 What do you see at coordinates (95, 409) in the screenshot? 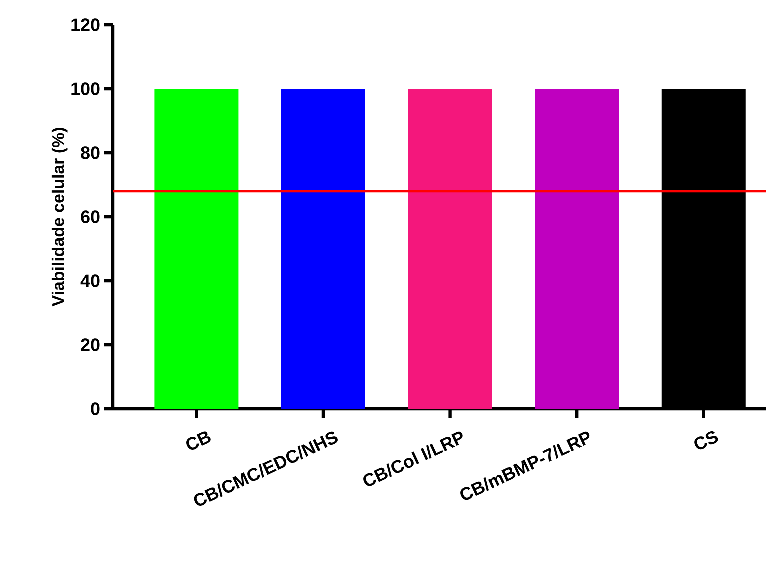
I see `y-tick-label: 0` at bounding box center [95, 409].